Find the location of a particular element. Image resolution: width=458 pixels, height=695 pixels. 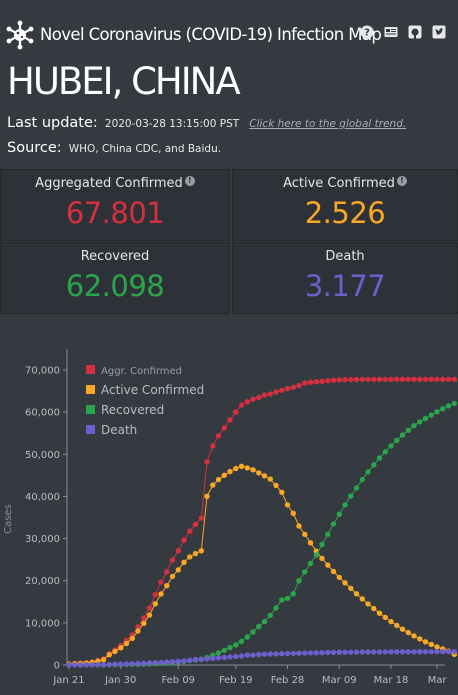

x-tick-label: Mar is located at coordinates (438, 680).